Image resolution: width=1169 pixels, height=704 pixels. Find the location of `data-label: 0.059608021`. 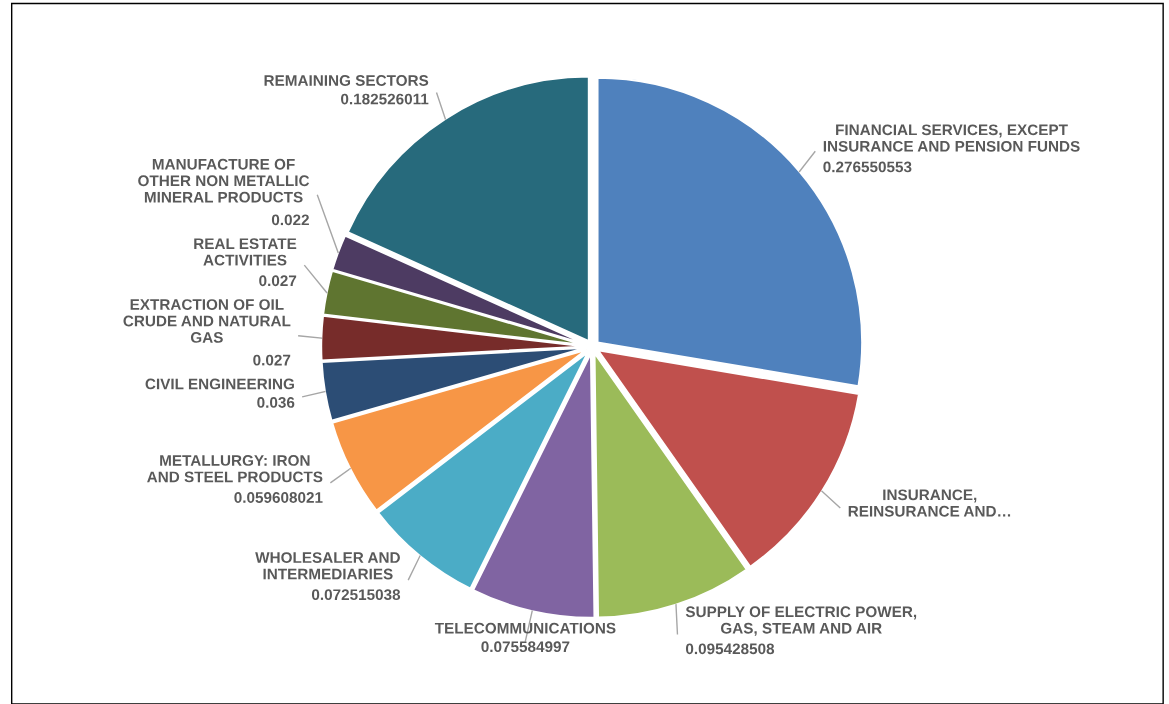

data-label: 0.059608021 is located at coordinates (278, 497).